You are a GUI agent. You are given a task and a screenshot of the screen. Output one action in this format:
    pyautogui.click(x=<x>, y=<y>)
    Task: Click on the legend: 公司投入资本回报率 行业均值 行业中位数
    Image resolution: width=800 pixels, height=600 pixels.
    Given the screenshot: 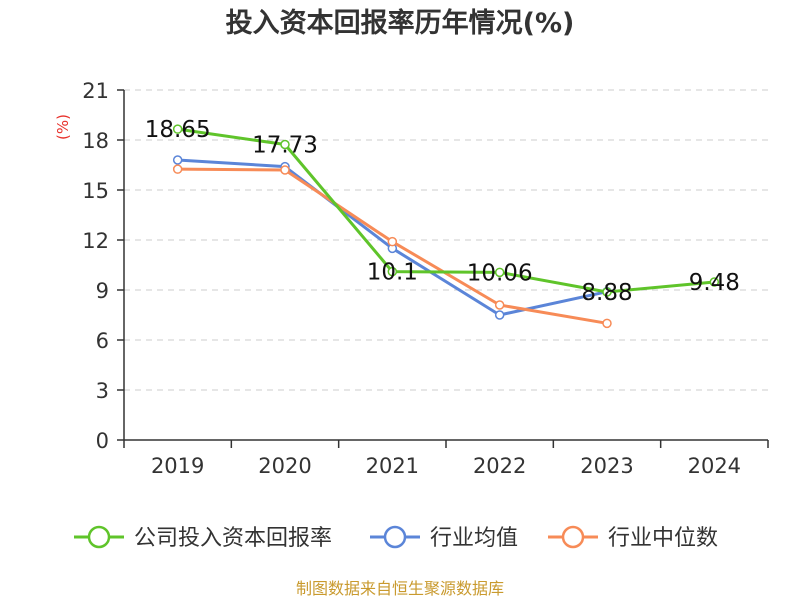 What is the action you would take?
    pyautogui.click(x=396, y=538)
    